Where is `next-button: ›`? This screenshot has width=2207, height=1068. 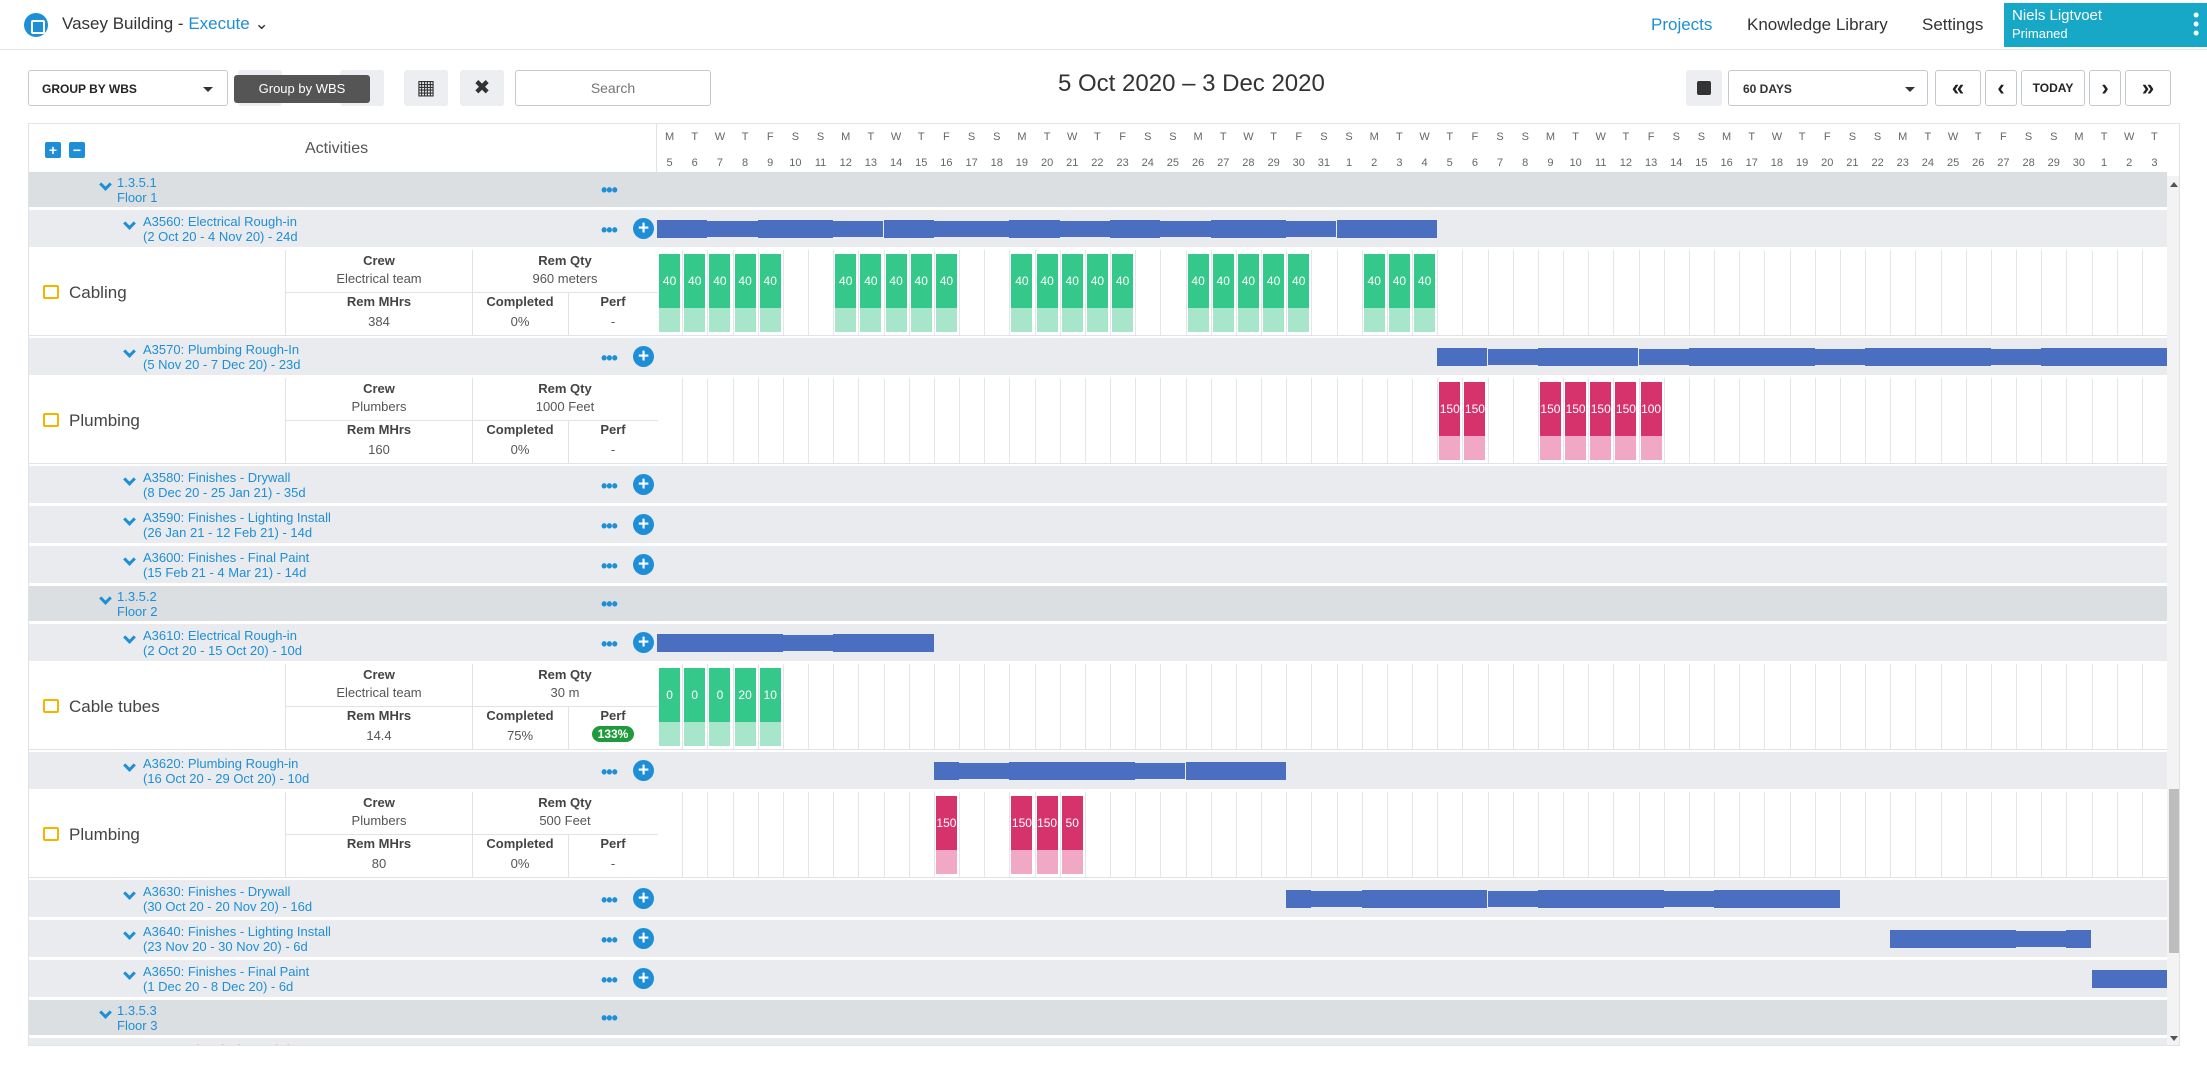
next-button: › is located at coordinates (2105, 88).